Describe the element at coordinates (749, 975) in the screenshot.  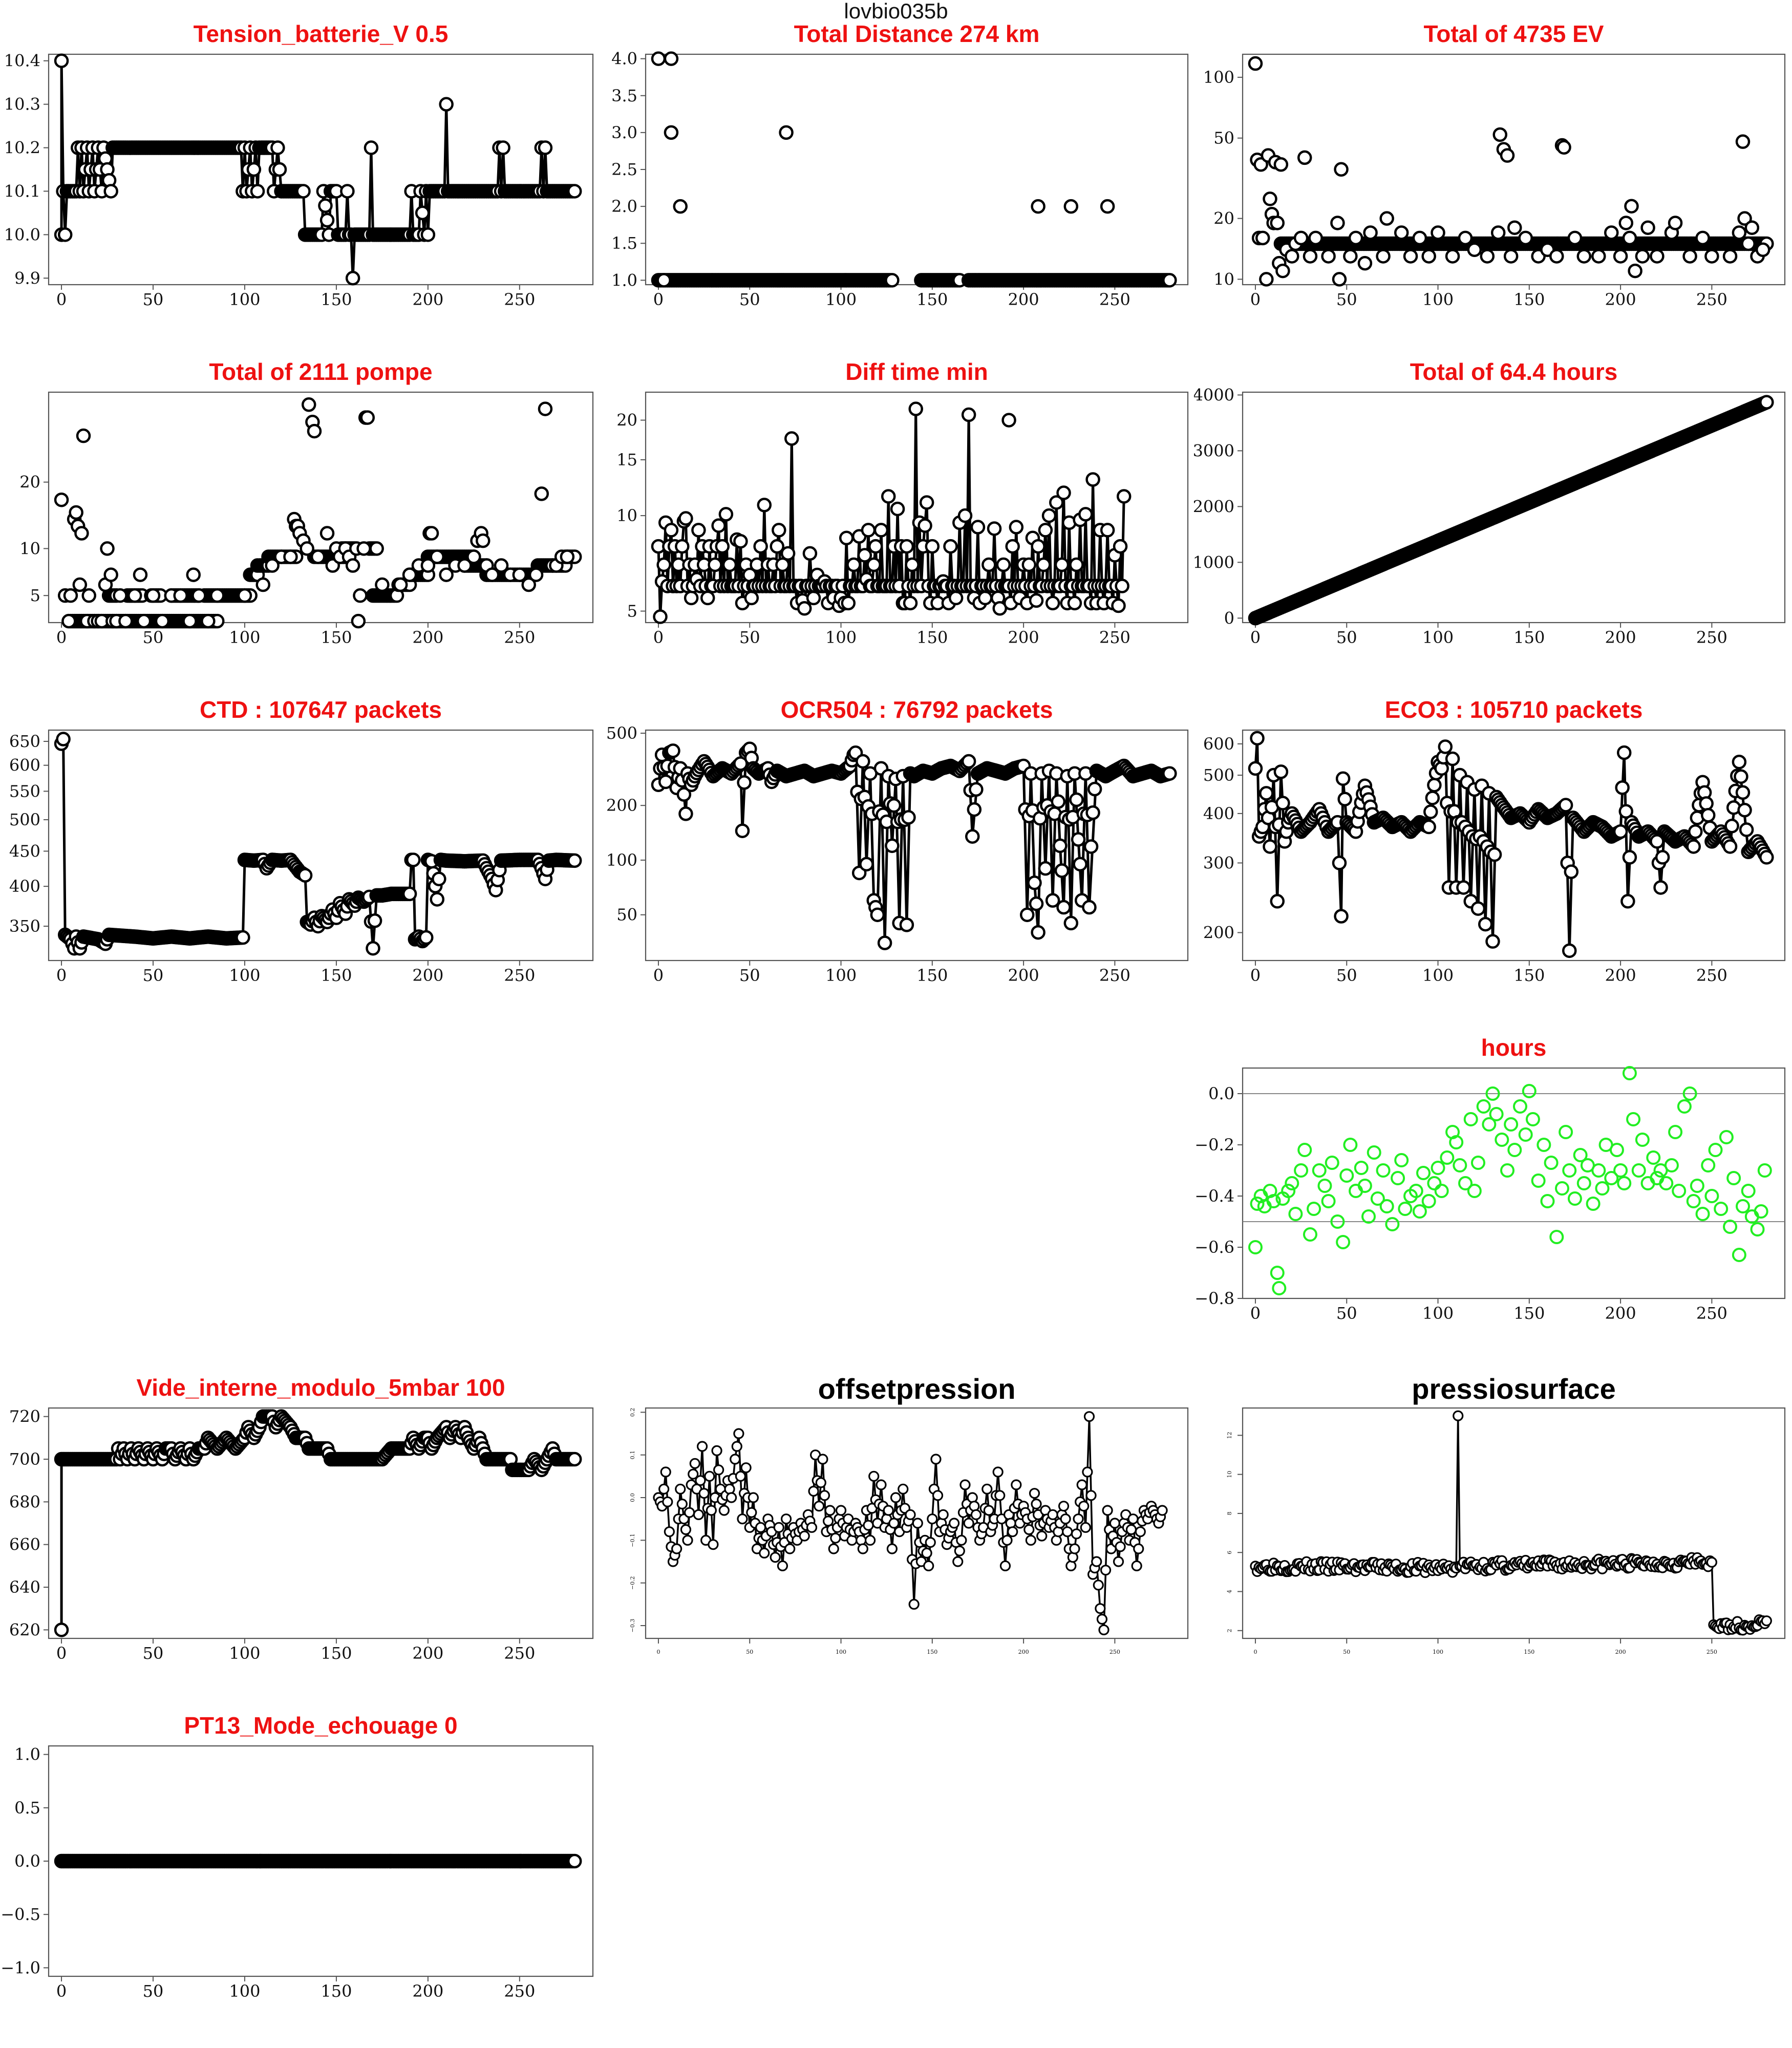
I see `x-tick-label: 50` at that location.